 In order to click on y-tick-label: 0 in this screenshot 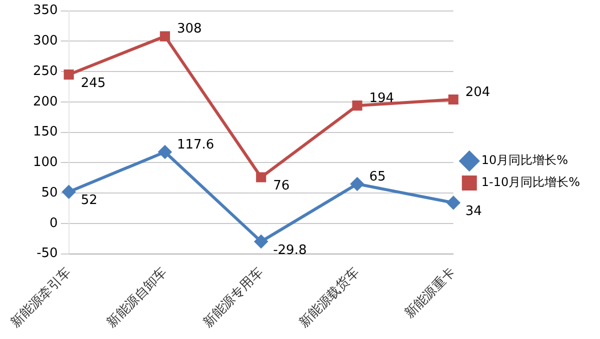, I will do `click(54, 223)`.